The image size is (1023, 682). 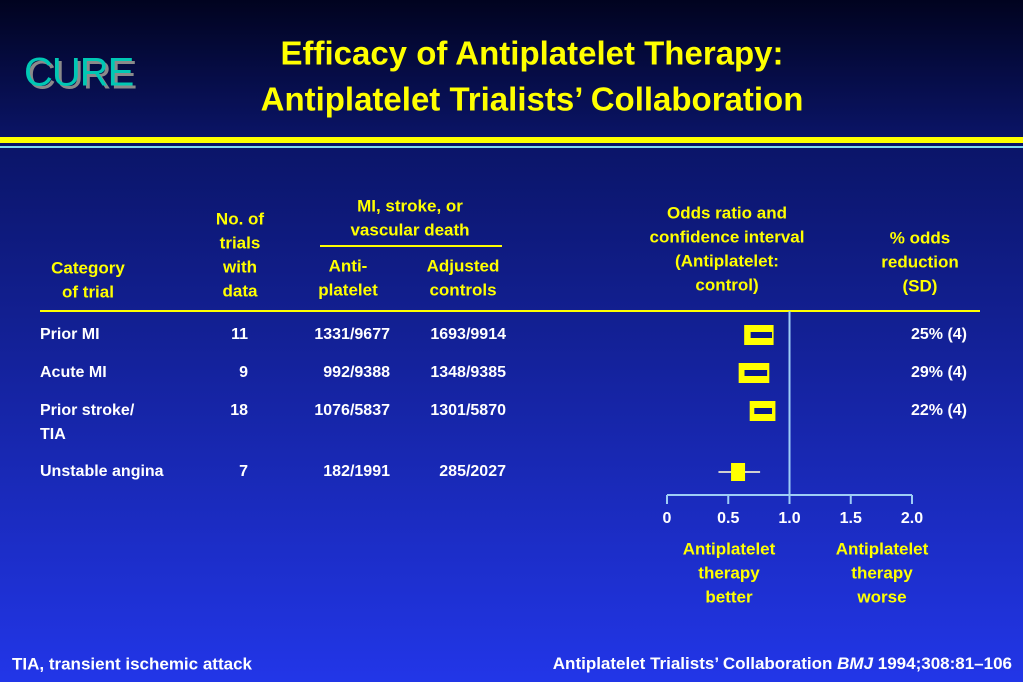 I want to click on trials: 18, so click(x=239, y=410).